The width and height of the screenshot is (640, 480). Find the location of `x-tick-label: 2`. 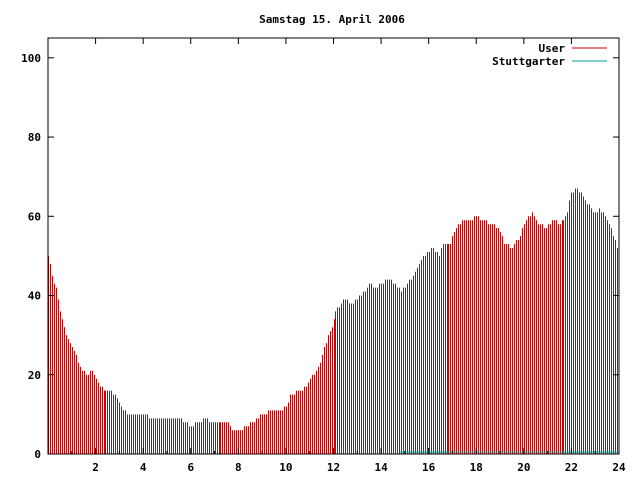

x-tick-label: 2 is located at coordinates (95, 467).